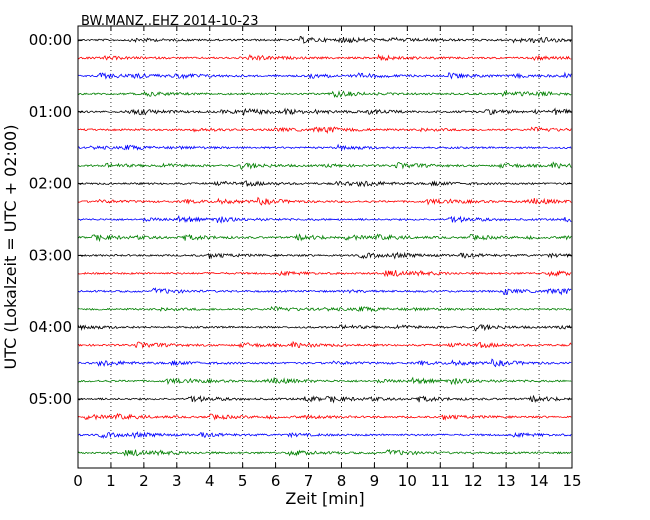 Image resolution: width=650 pixels, height=520 pixels. I want to click on x-tick-label: 1, so click(111, 481).